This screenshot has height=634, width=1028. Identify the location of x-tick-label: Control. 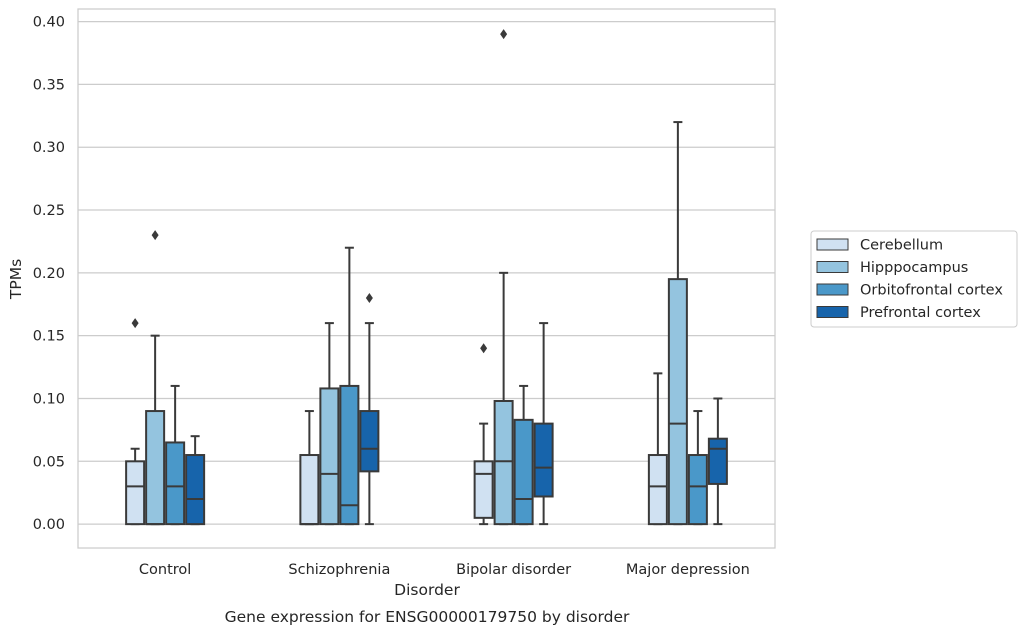
(165, 570).